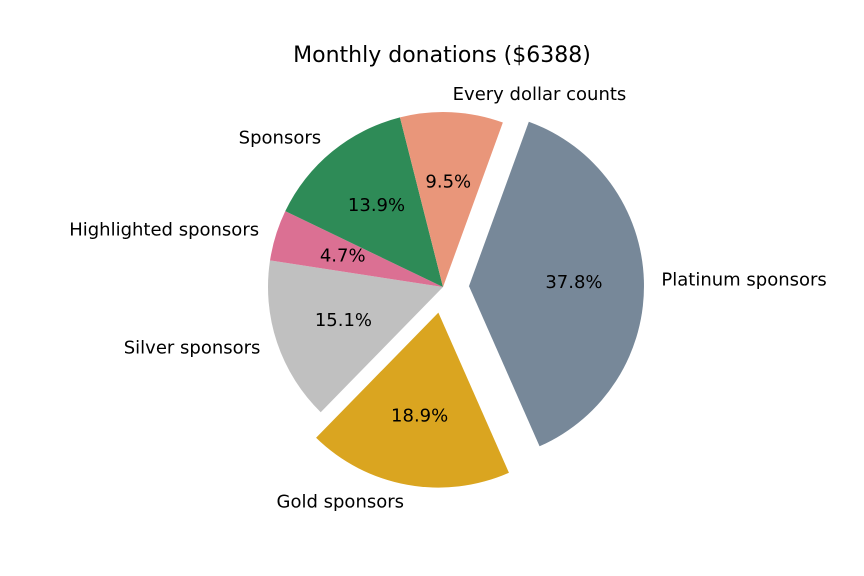 The height and width of the screenshot is (576, 864). I want to click on label-every-dollar-counts: Every dollar counts, so click(540, 94).